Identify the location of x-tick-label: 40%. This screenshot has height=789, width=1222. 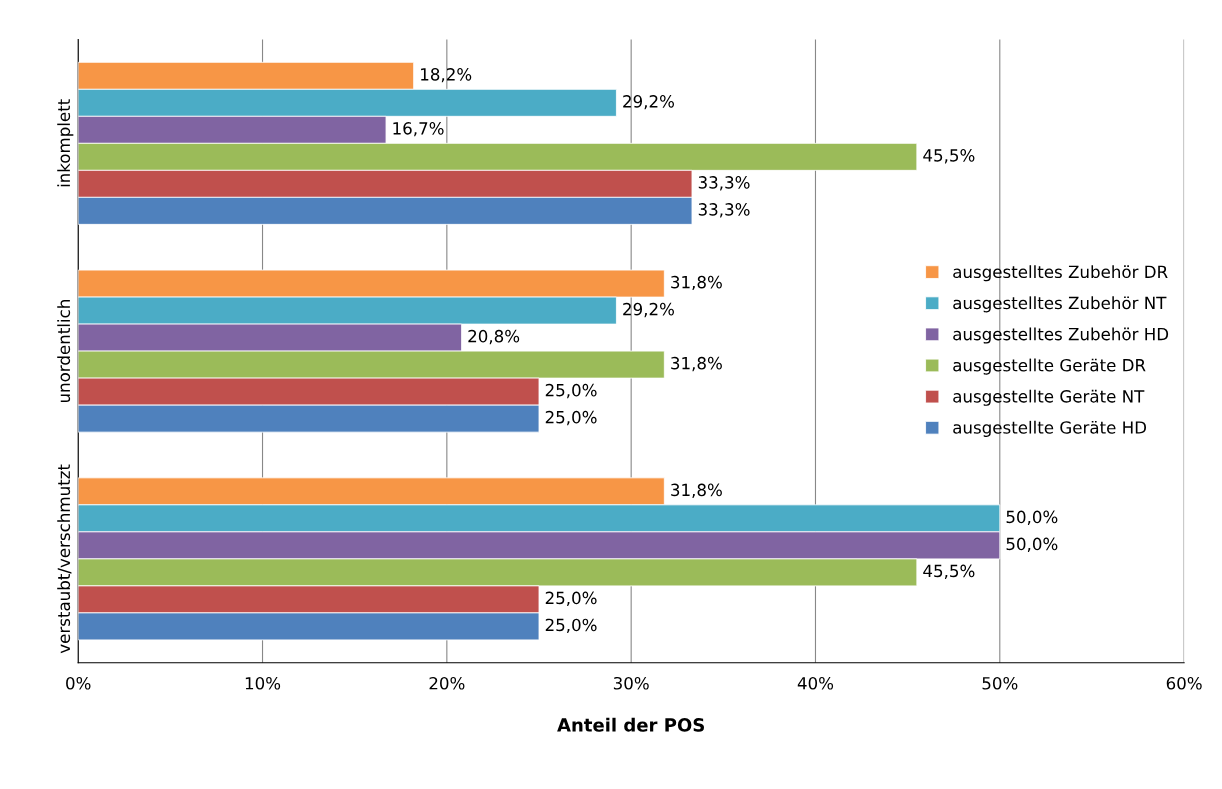
(815, 683).